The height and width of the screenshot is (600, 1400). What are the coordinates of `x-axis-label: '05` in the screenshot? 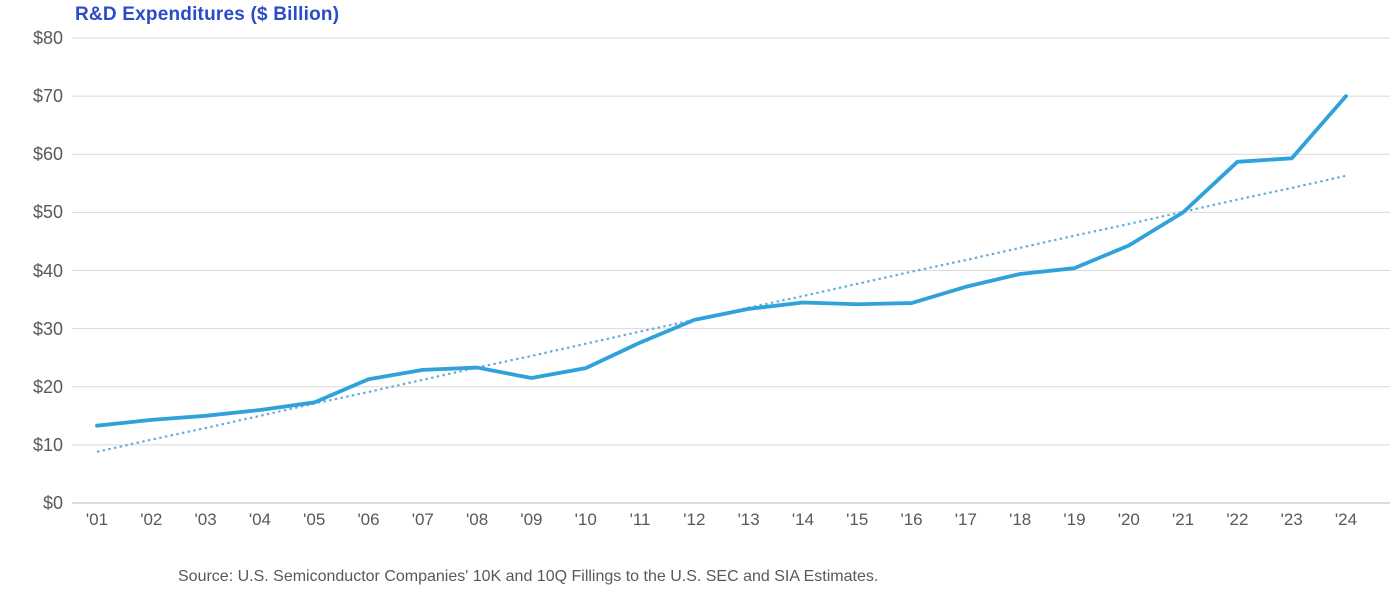 It's located at (314, 519).